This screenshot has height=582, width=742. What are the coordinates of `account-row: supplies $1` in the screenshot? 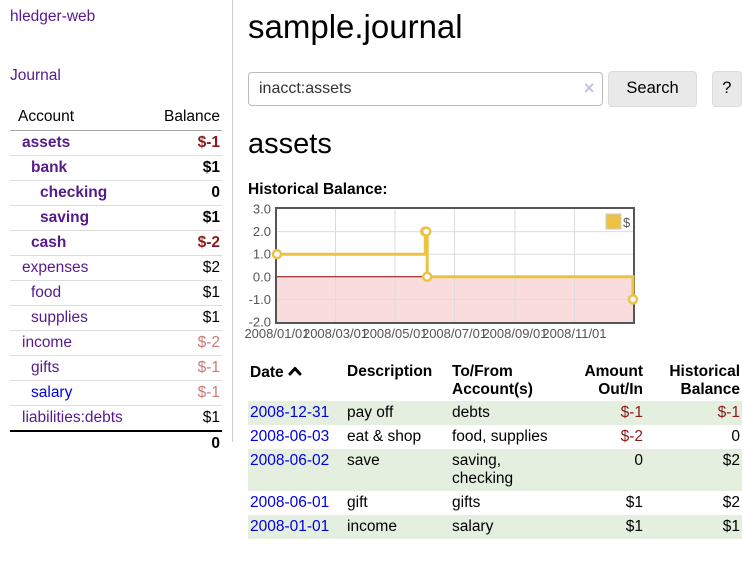 It's located at (116, 318).